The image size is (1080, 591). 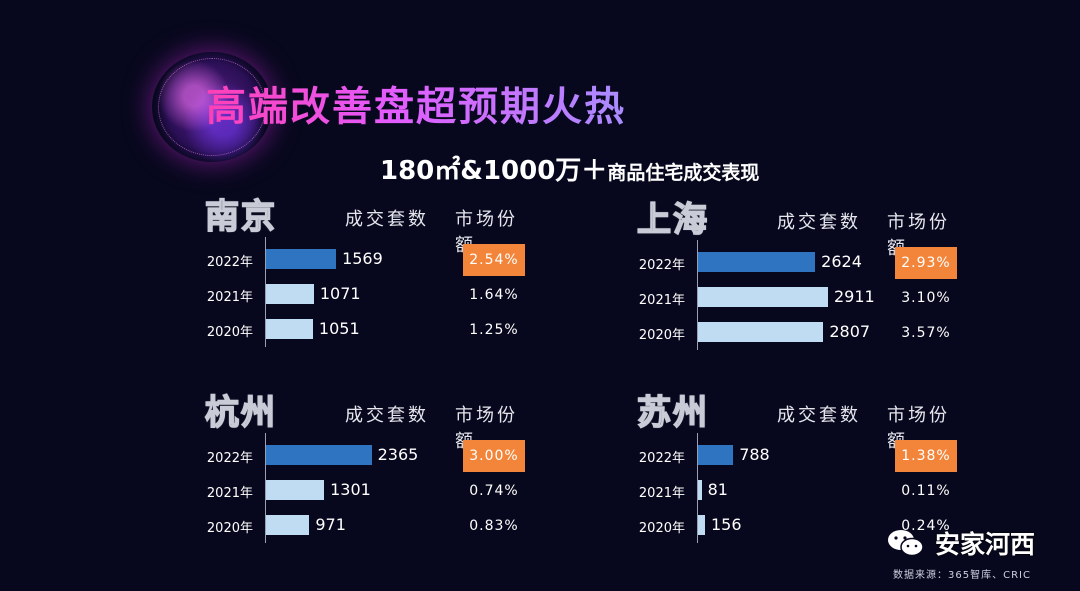 I want to click on market-share-highlight: 1.38%, so click(x=926, y=456).